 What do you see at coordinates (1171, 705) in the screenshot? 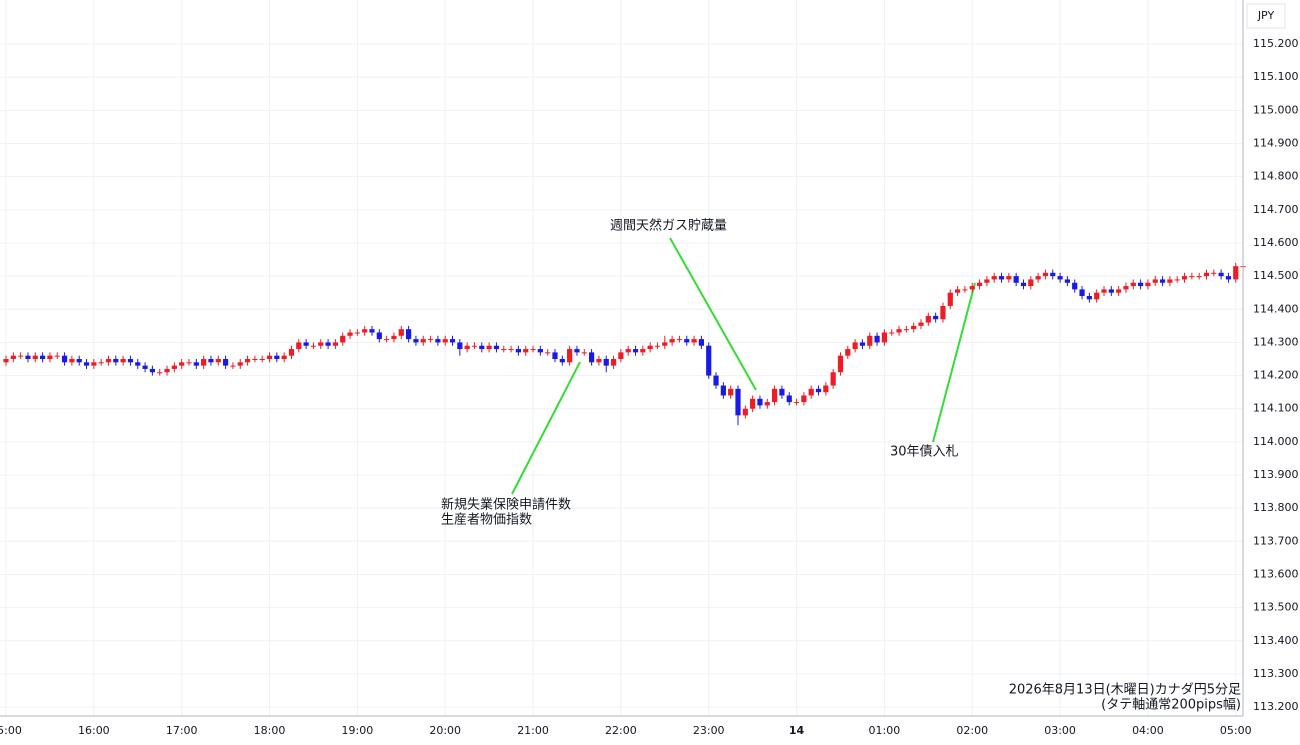
I see `caption: (タテ軸通常200pips幅)` at bounding box center [1171, 705].